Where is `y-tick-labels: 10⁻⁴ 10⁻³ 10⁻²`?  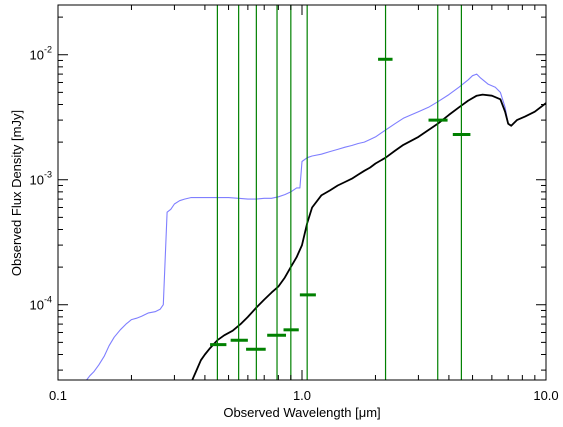 y-tick-labels: 10⁻⁴ 10⁻³ 10⁻² is located at coordinates (41, 179).